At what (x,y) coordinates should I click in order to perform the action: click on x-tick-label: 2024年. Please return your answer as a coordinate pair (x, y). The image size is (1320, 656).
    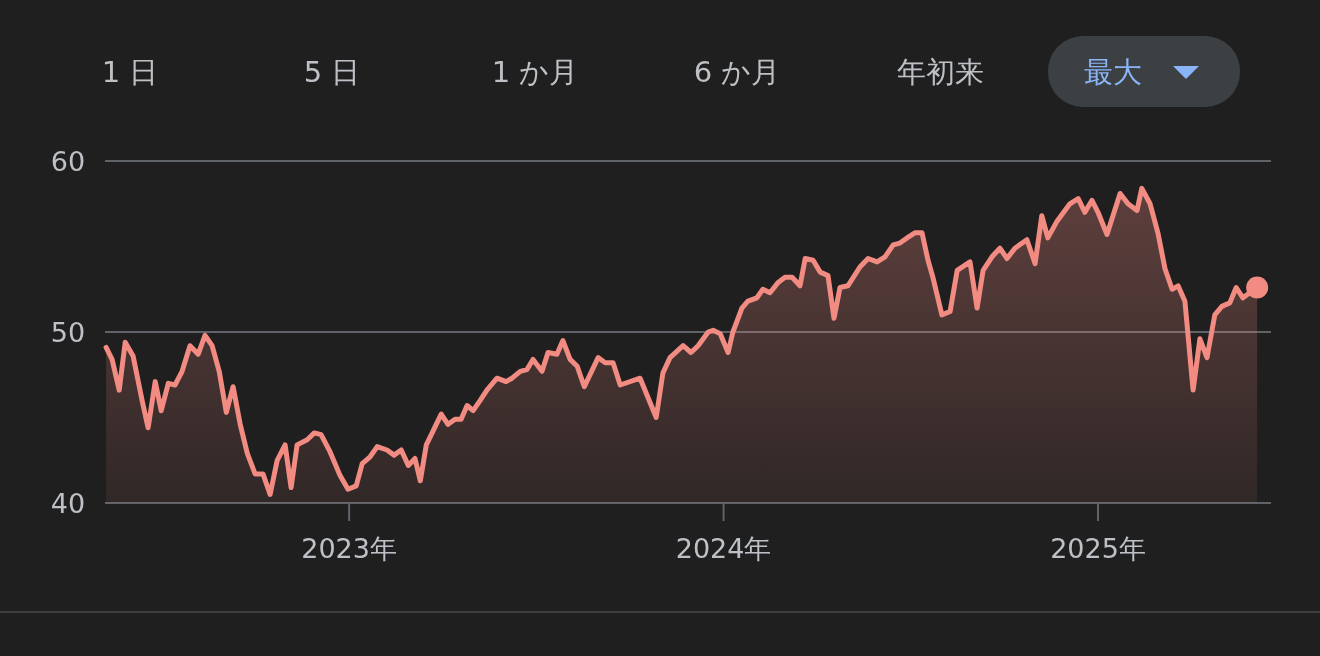
    Looking at the image, I should click on (723, 548).